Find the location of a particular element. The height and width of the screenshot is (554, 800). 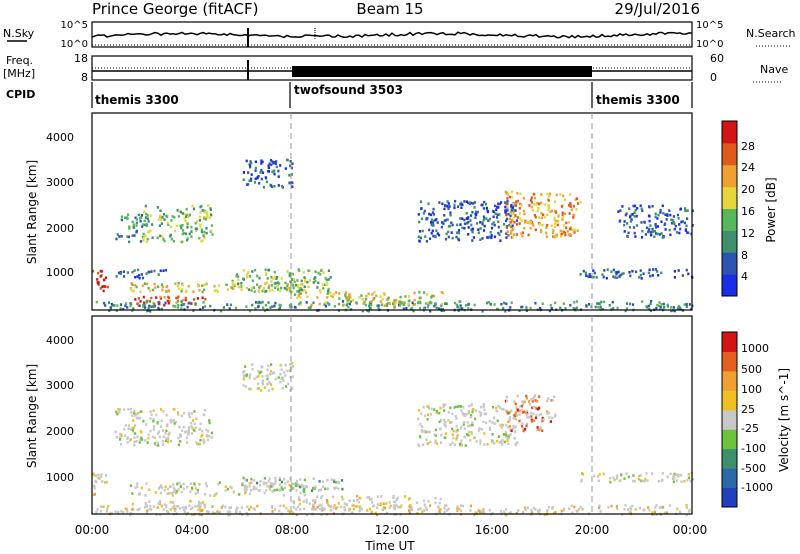

velocity-cbar-tick-minus100: -100 is located at coordinates (753, 448).